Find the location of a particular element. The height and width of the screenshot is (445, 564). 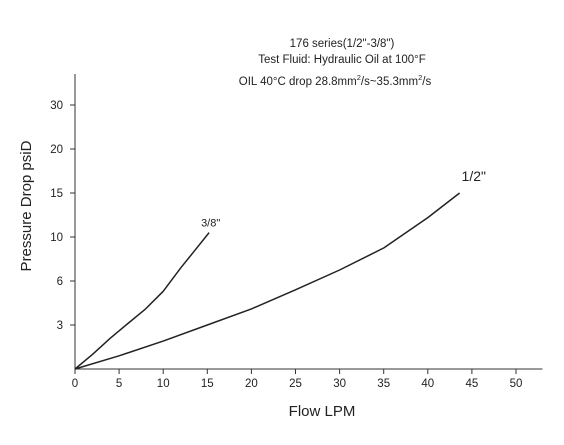

y-tick-label-20: 20 is located at coordinates (56, 150).